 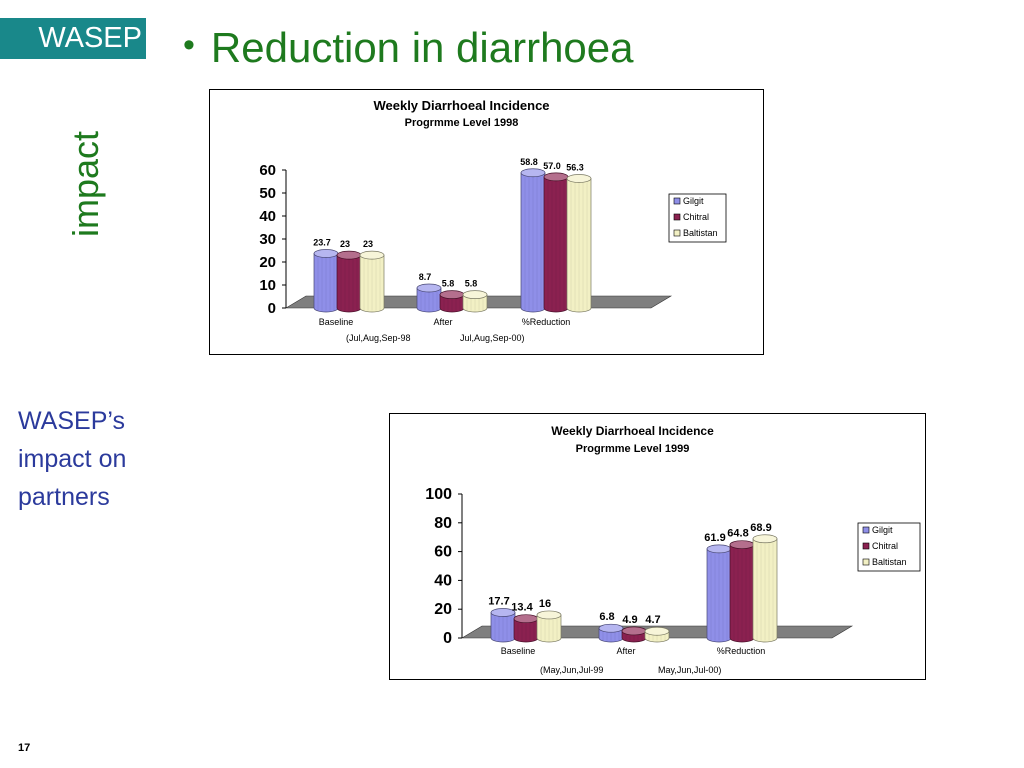 I want to click on data-label: 4.7, so click(x=652, y=620).